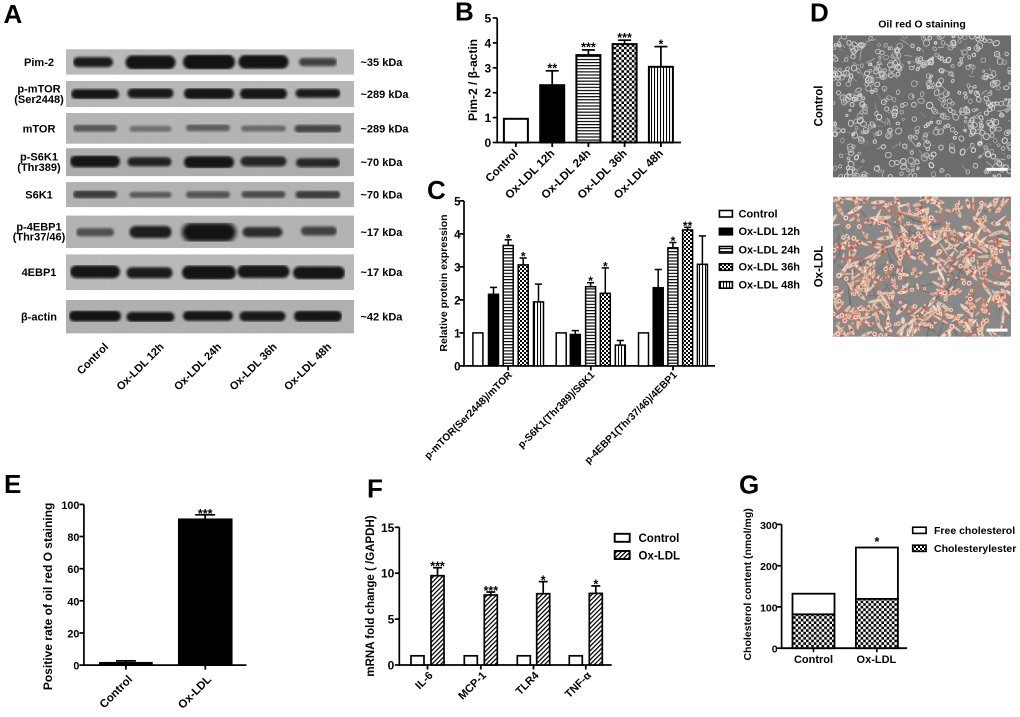 Image resolution: width=1020 pixels, height=717 pixels. What do you see at coordinates (473, 80) in the screenshot?
I see `svg-text: Pim-2 / β-actin` at bounding box center [473, 80].